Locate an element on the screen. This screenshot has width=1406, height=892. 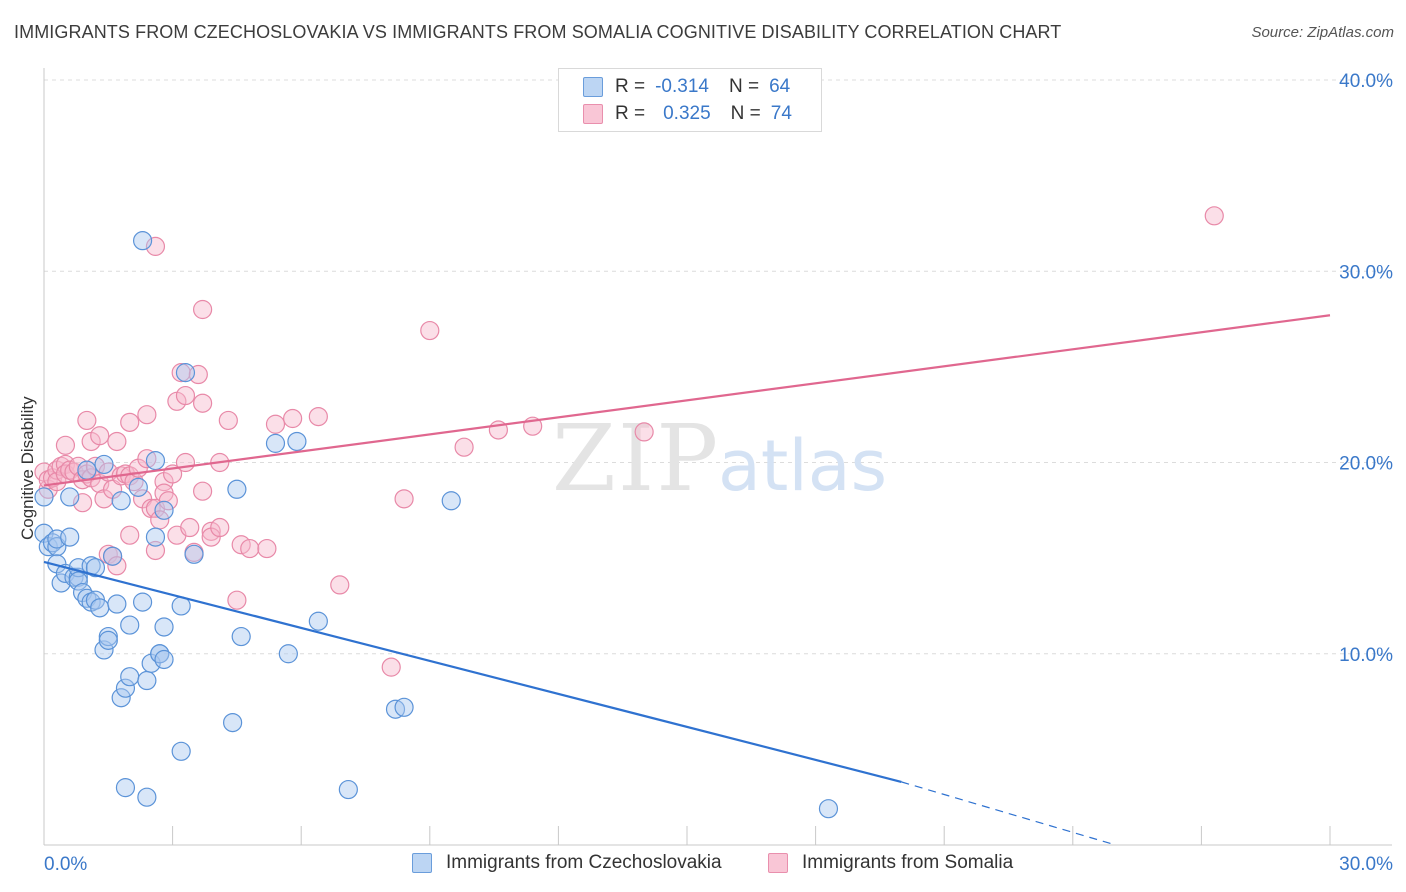
y-axis-label: Cognitive Disability is located at coordinates (27, 468).